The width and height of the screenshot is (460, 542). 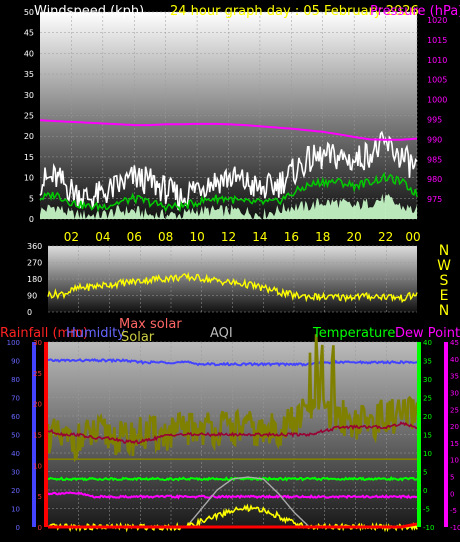 What do you see at coordinates (427, 362) in the screenshot?
I see `temp-tick-label: 35` at bounding box center [427, 362].